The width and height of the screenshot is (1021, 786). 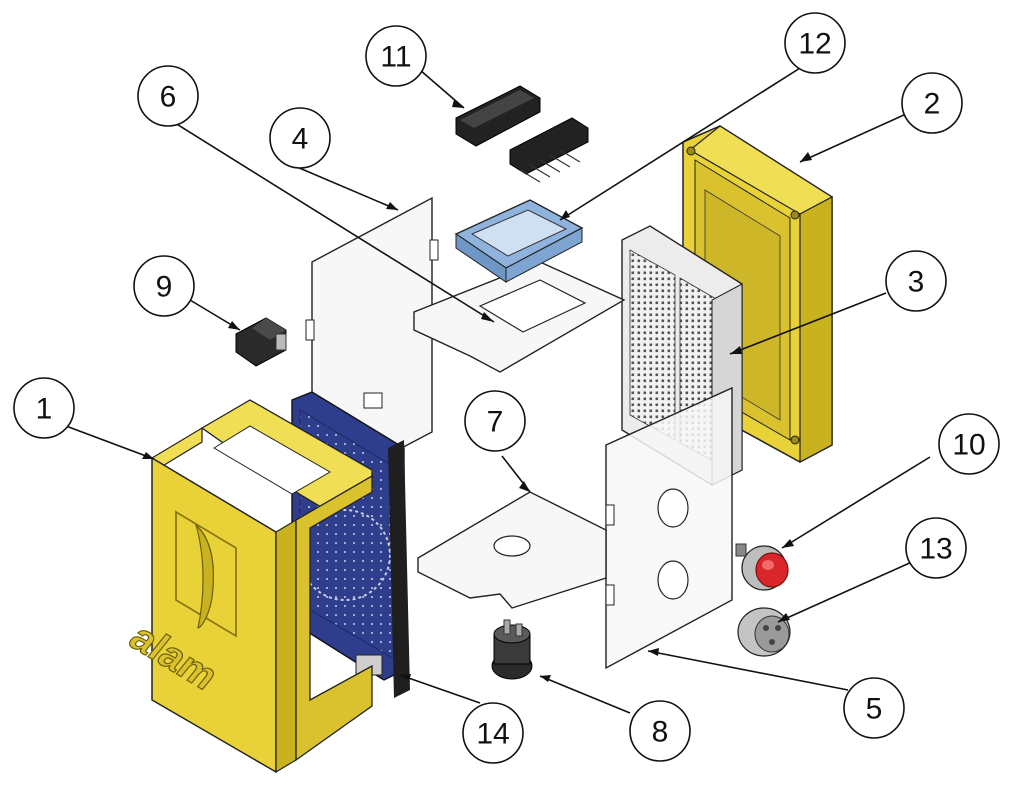 I want to click on callout-7: 7, so click(x=495, y=421).